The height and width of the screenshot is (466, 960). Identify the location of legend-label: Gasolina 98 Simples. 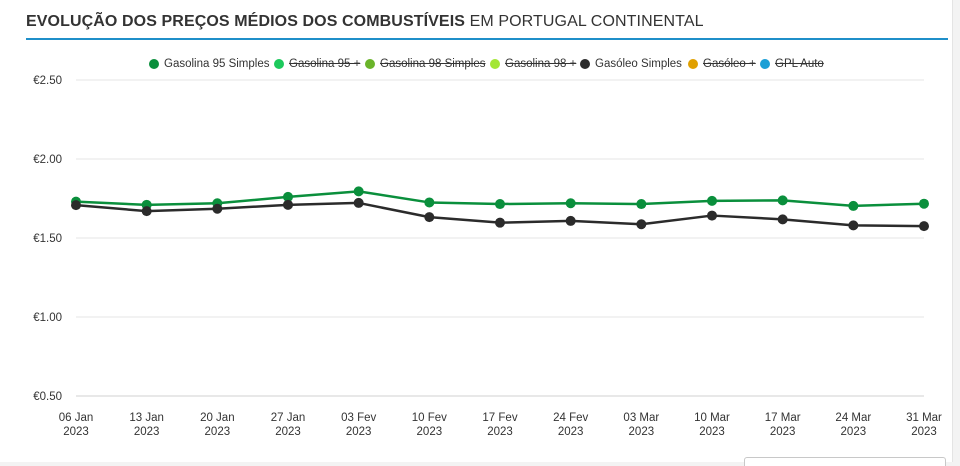
(433, 64).